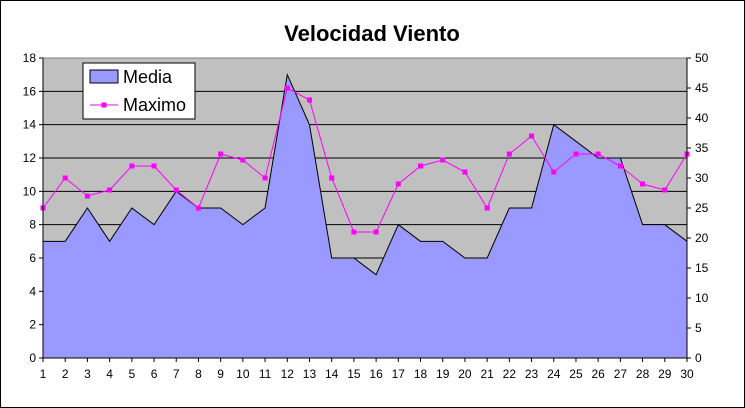  What do you see at coordinates (139, 91) in the screenshot?
I see `legend: Media Maximo` at bounding box center [139, 91].